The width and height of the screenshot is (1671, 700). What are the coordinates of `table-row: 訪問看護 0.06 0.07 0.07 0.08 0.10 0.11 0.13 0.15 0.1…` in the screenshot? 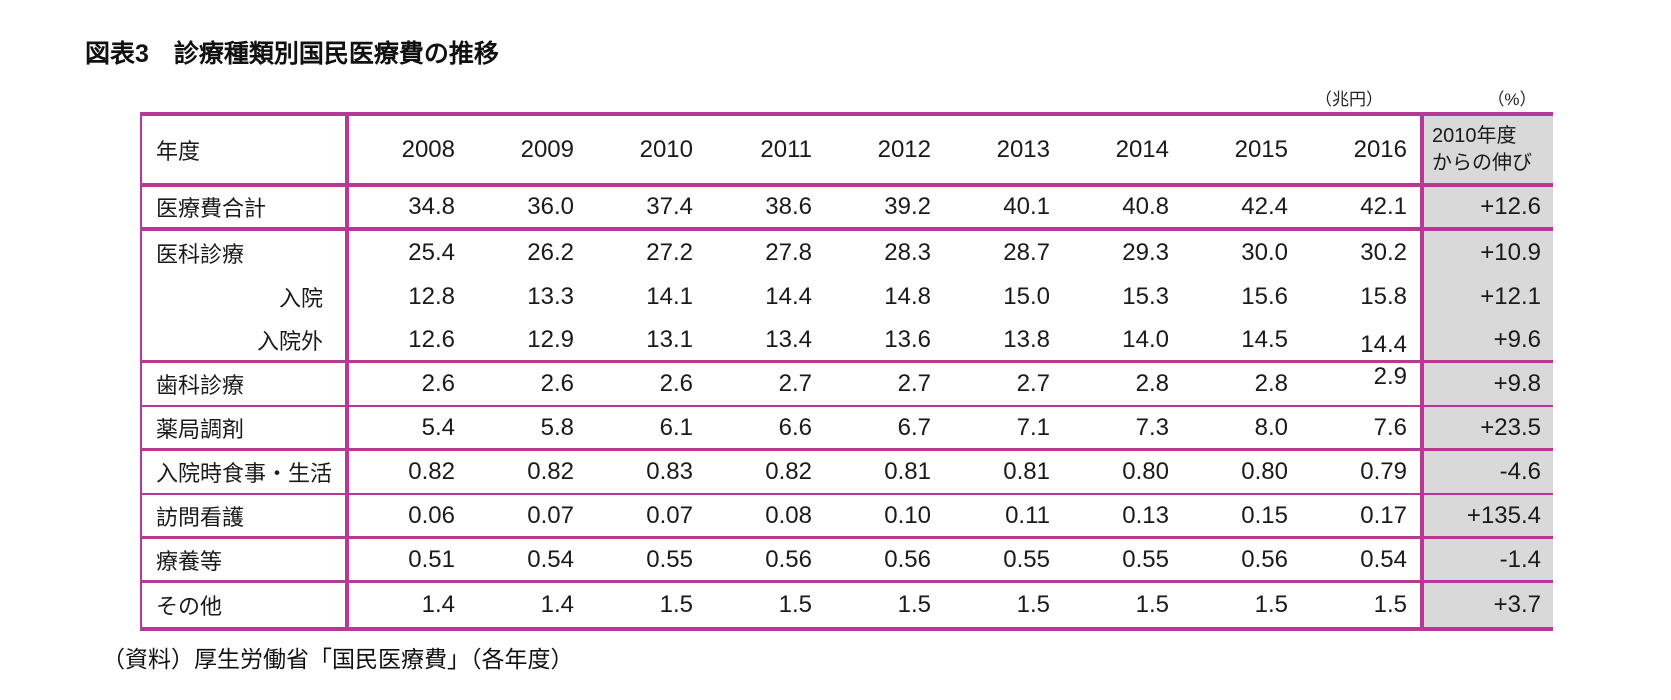 It's located at (847, 517).